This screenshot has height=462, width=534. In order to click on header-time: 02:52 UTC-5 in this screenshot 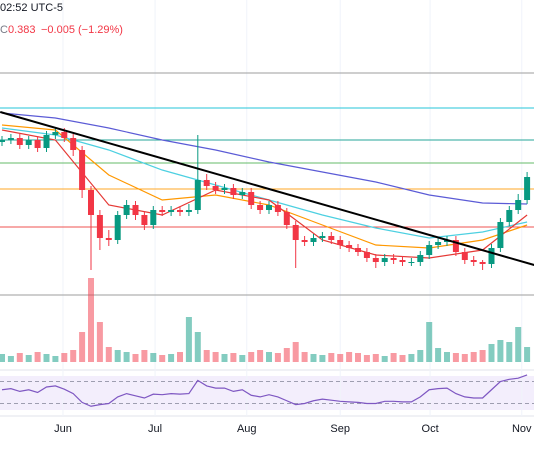, I will do `click(31, 8)`.